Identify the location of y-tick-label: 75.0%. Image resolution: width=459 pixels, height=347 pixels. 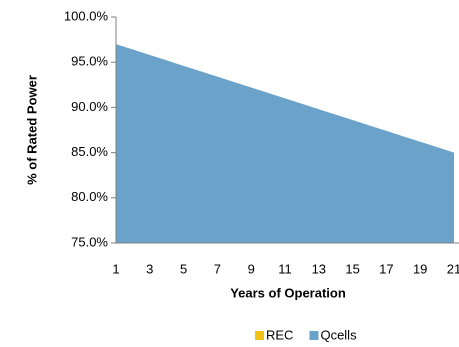
(89, 241).